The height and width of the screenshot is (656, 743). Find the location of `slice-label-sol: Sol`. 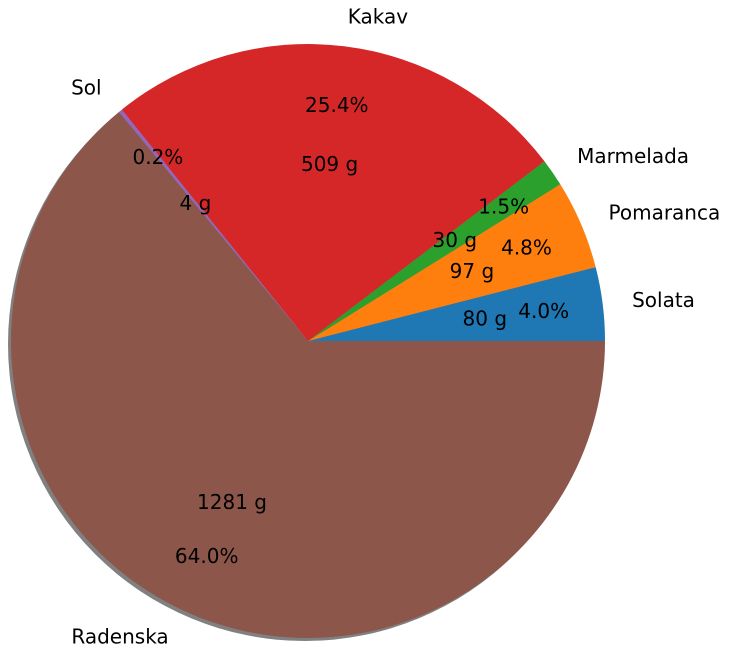

slice-label-sol: Sol is located at coordinates (86, 88).